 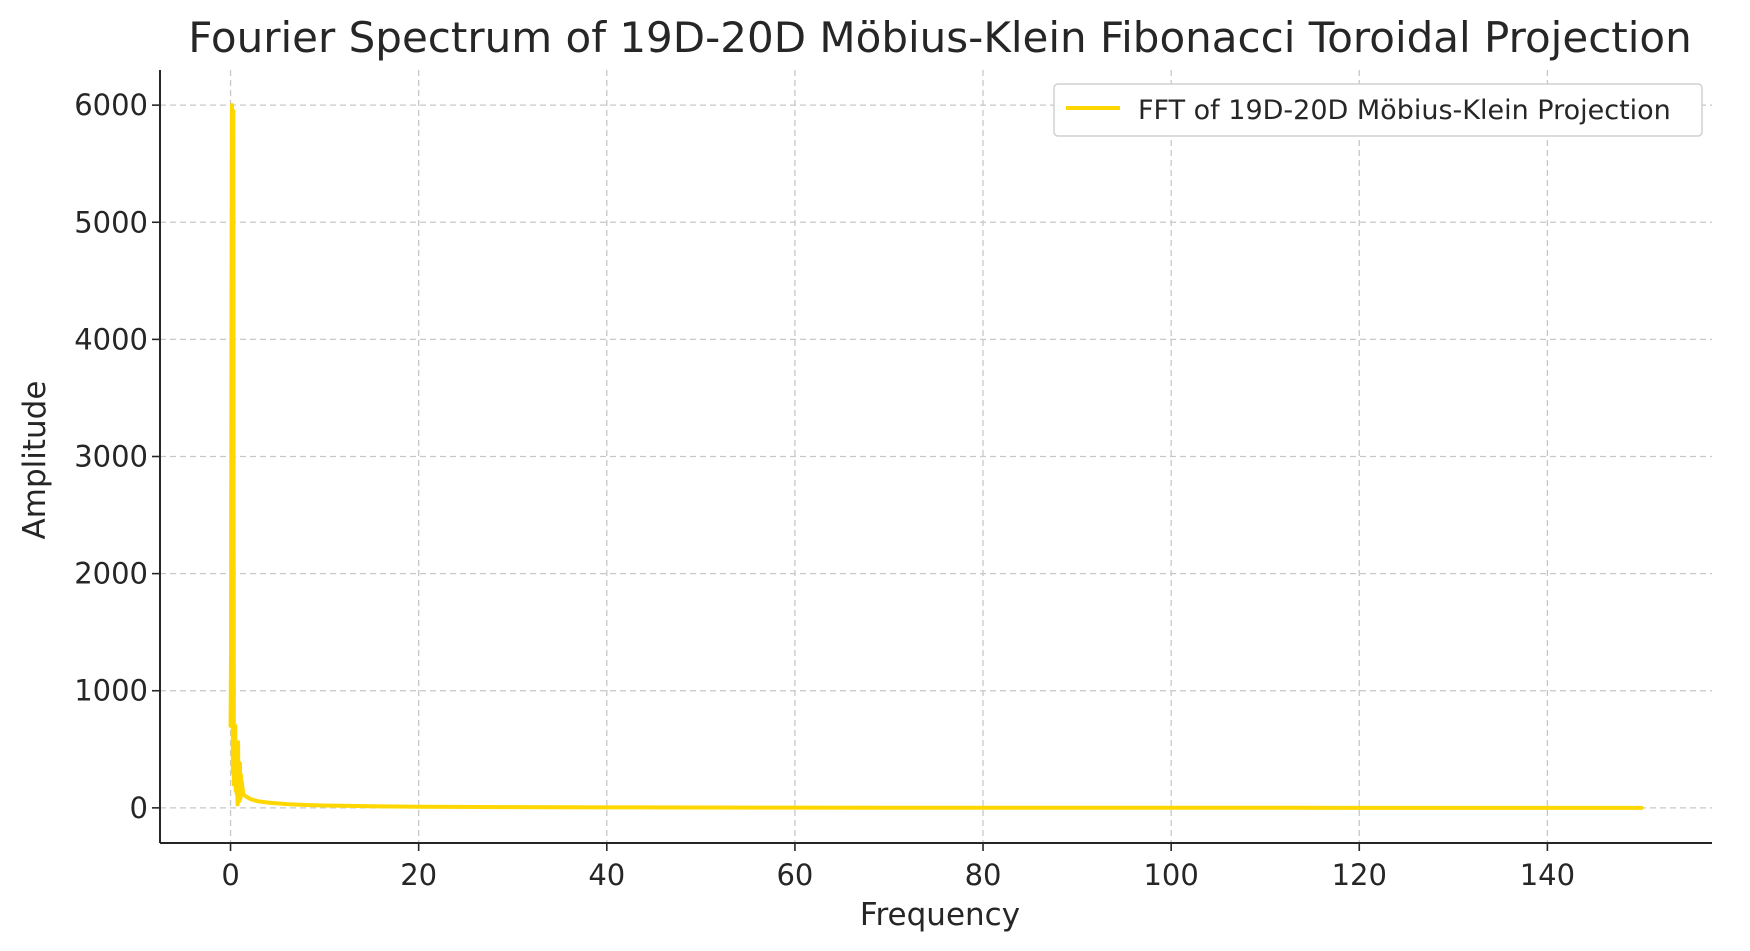 What do you see at coordinates (1404, 110) in the screenshot?
I see `legend-entry-label: FFT of 19D-20D Möbius-Klein Projection` at bounding box center [1404, 110].